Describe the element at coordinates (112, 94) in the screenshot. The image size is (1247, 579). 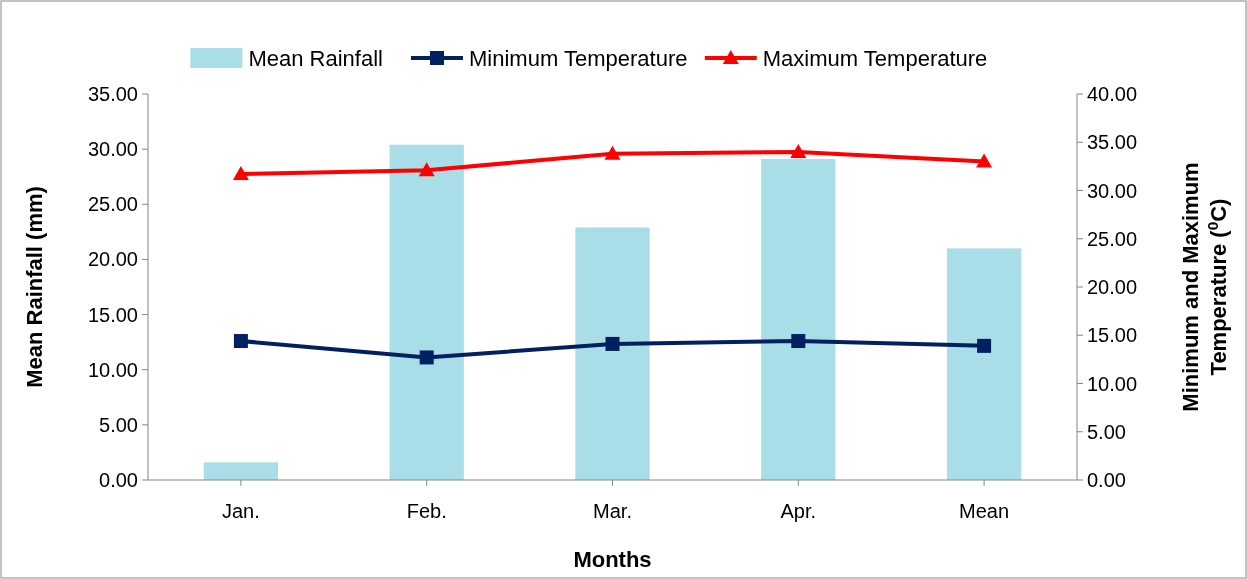
I see `y-tick-label: 35.00` at that location.